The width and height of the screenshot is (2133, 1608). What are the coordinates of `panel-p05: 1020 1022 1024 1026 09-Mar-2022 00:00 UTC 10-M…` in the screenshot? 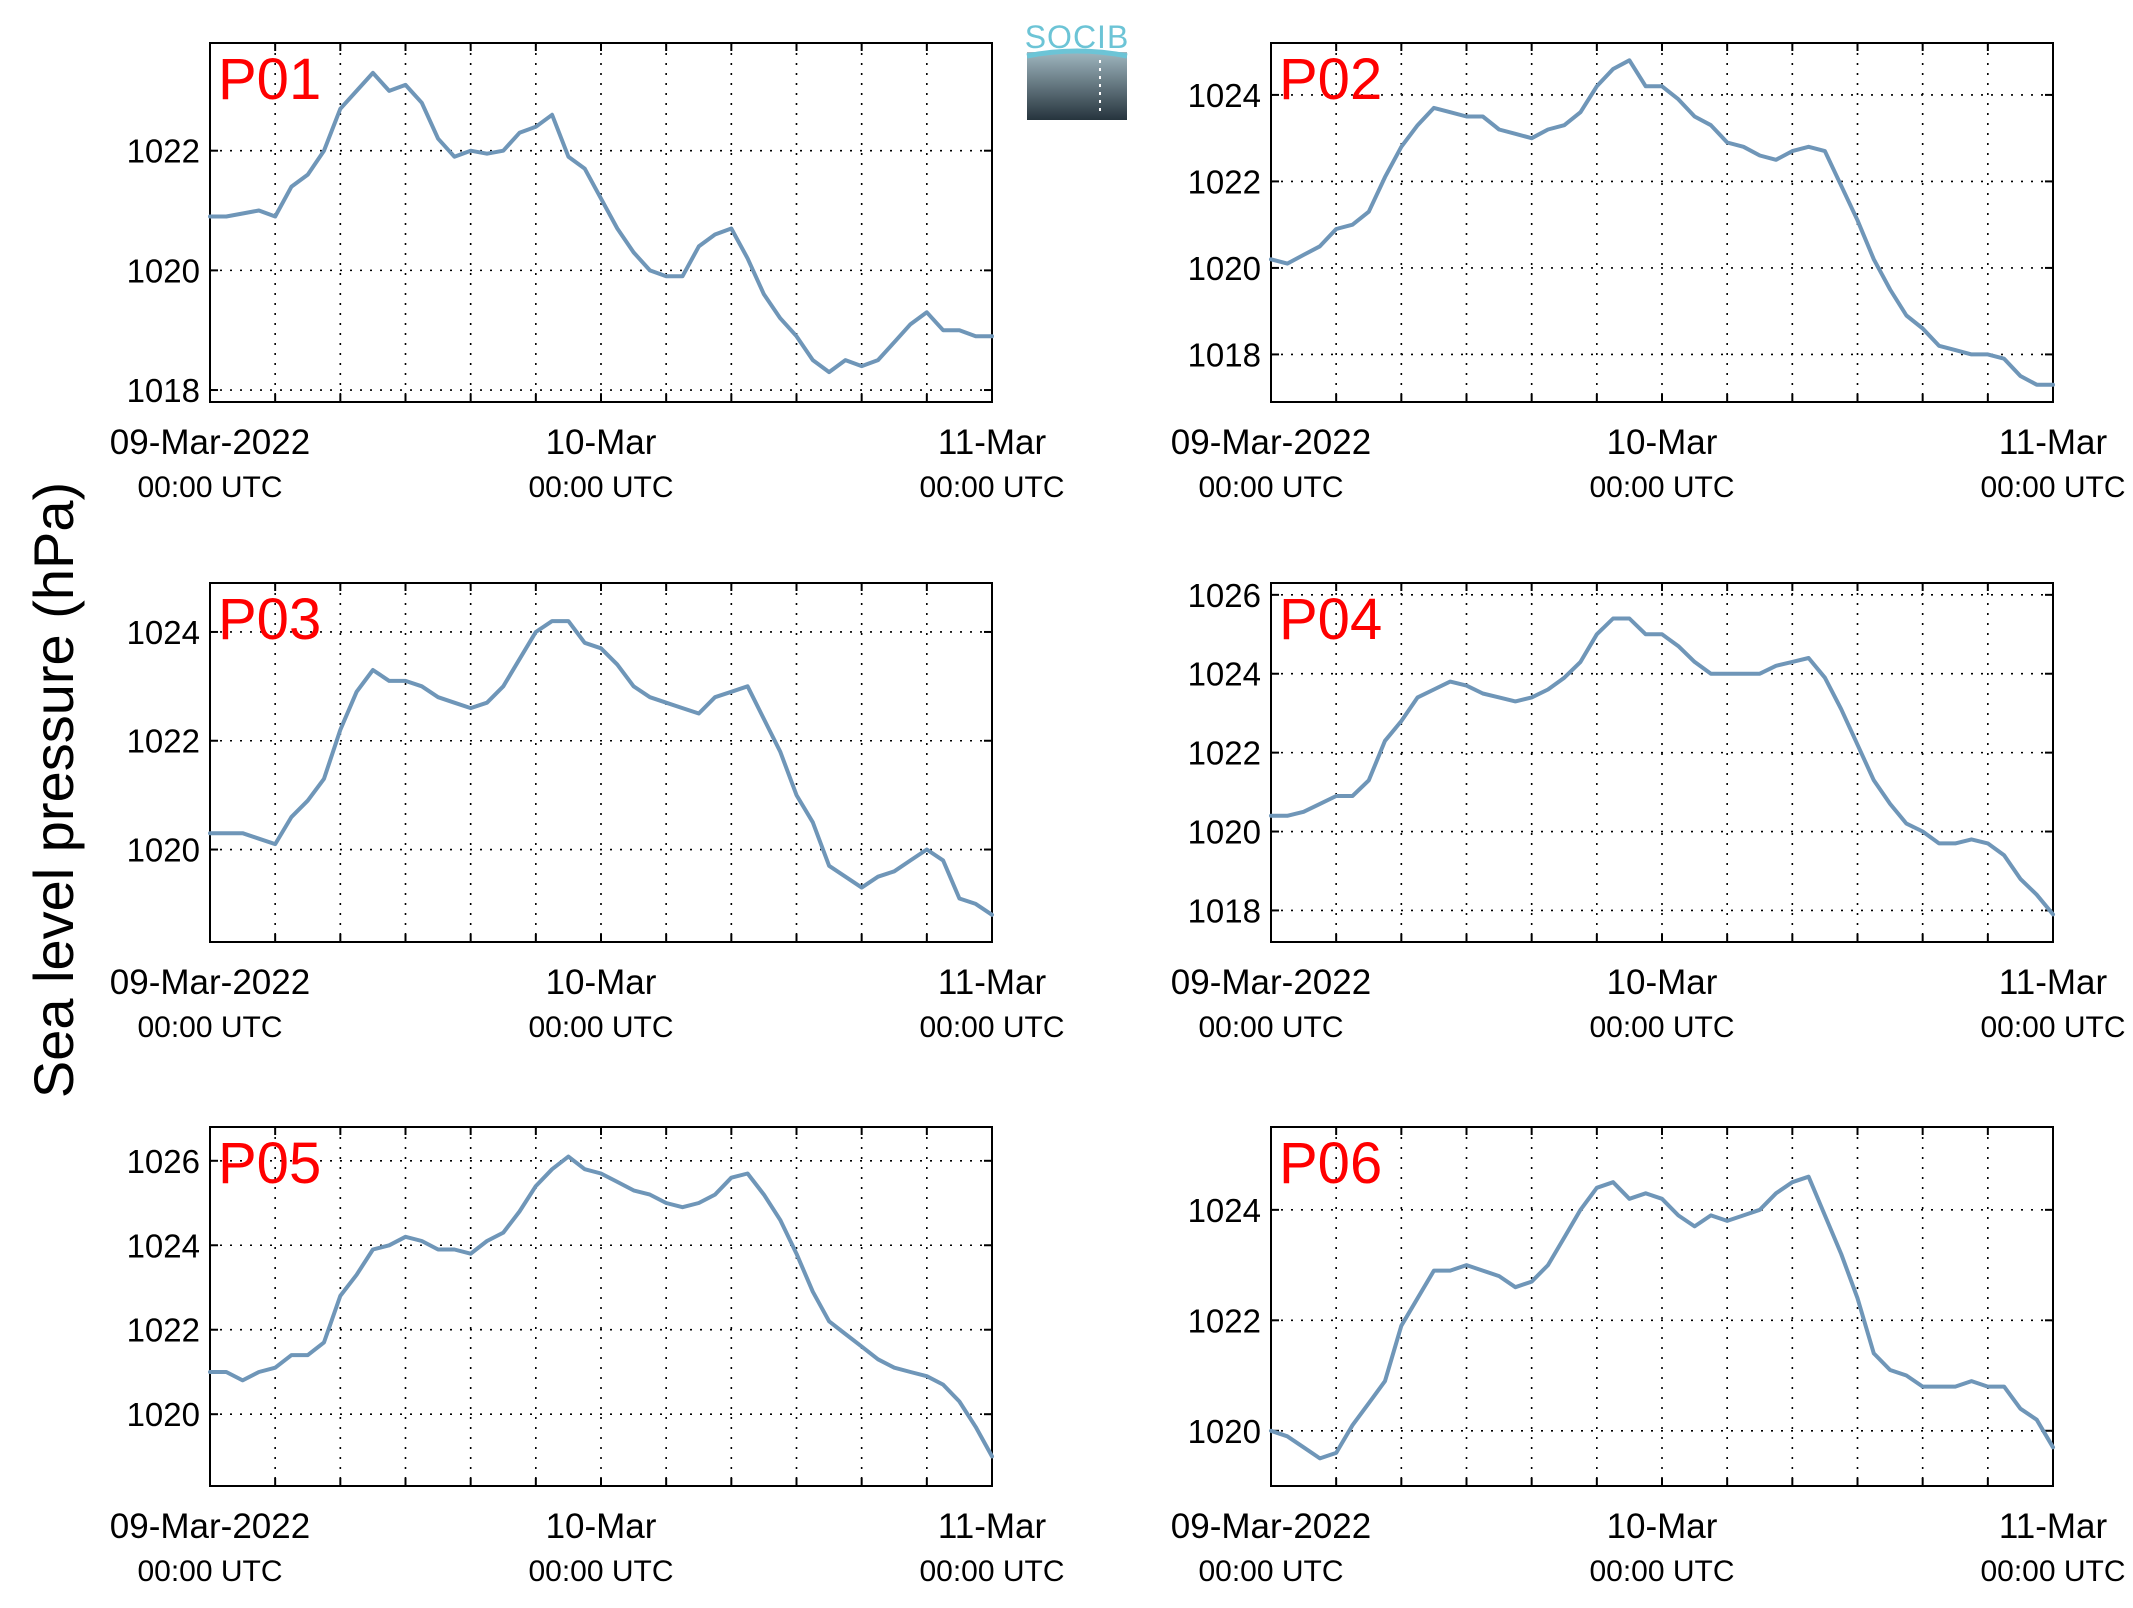 It's located at (587, 1357).